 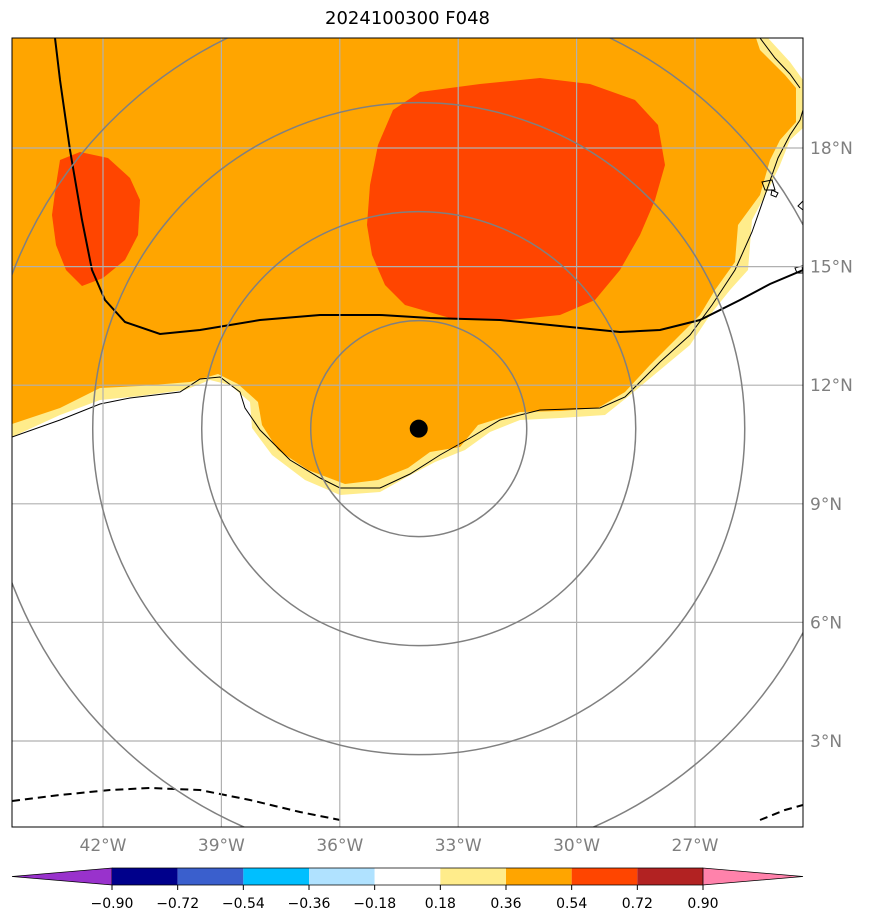 What do you see at coordinates (826, 742) in the screenshot?
I see `lat-tick-label: 3°N` at bounding box center [826, 742].